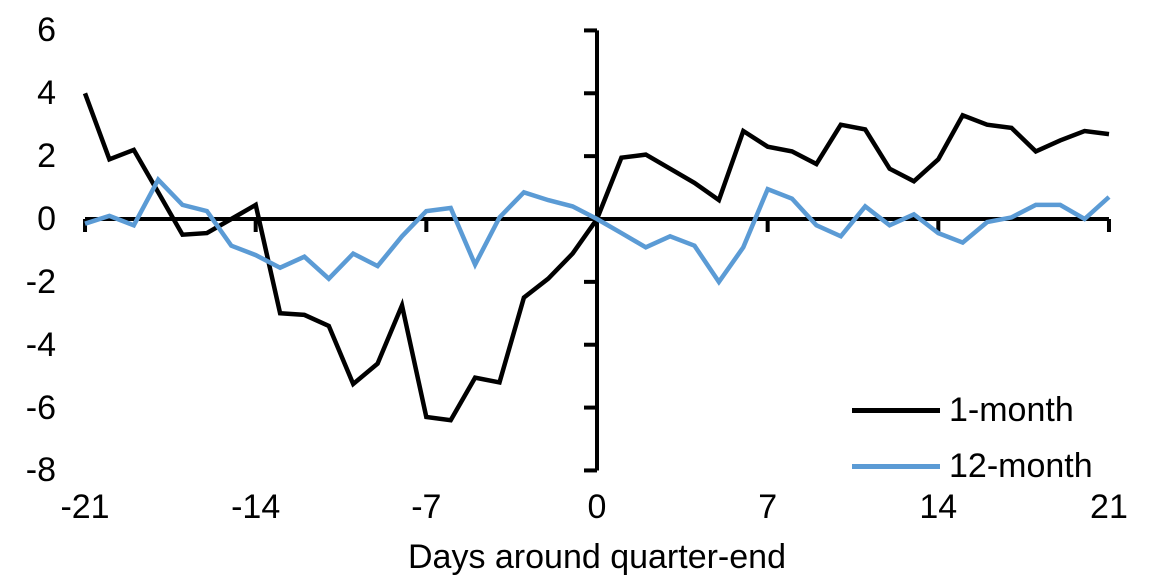  Describe the element at coordinates (1011, 410) in the screenshot. I see `legend-label: 1-month` at that location.